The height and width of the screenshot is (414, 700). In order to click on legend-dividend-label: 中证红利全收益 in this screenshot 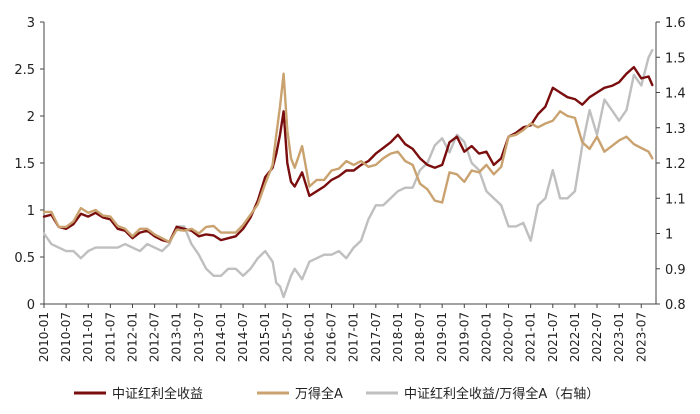, I will do `click(157, 394)`.